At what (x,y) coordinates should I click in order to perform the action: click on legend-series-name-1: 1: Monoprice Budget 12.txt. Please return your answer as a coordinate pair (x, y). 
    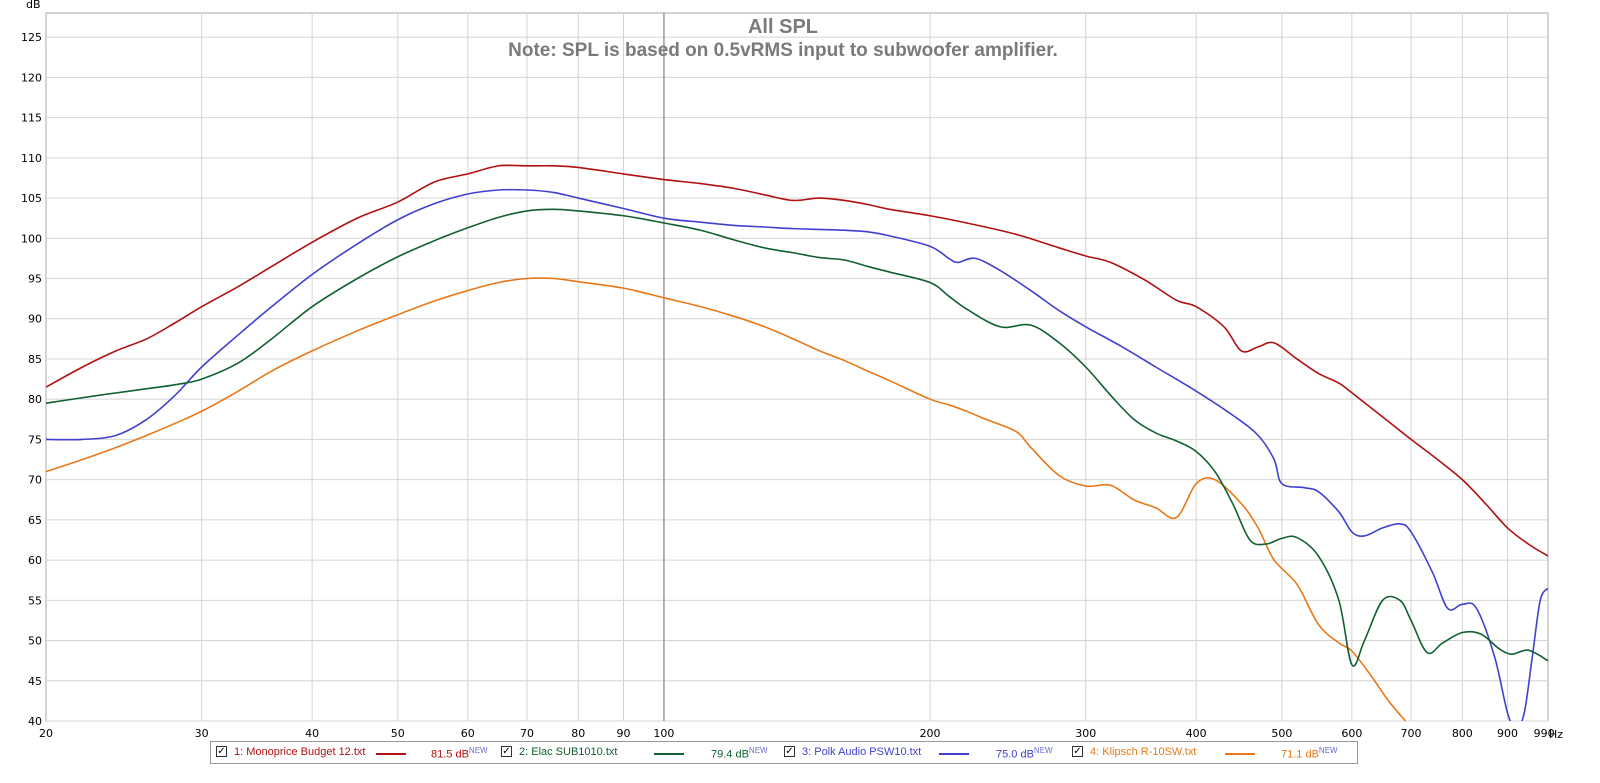
    Looking at the image, I should click on (300, 752).